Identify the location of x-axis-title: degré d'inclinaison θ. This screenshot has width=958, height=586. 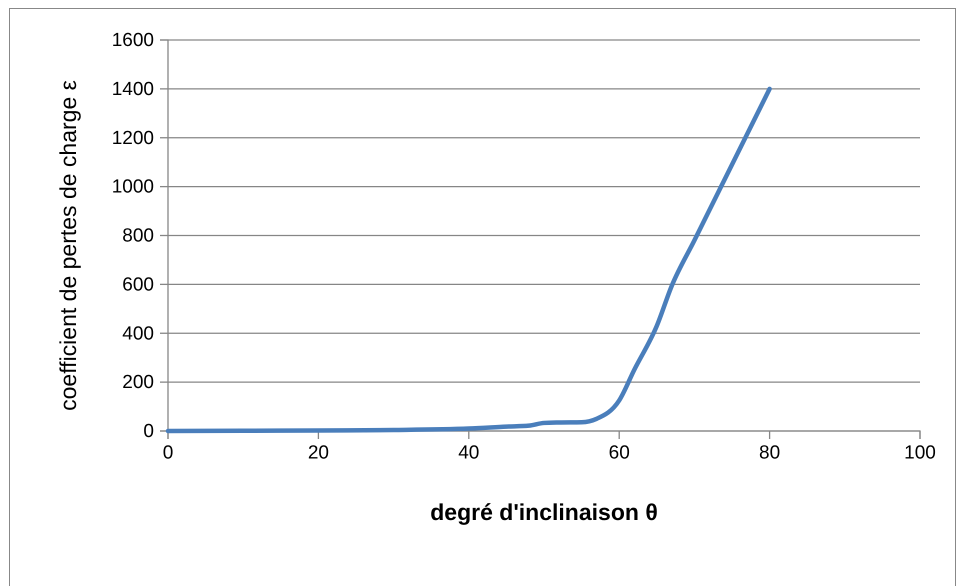
(544, 512).